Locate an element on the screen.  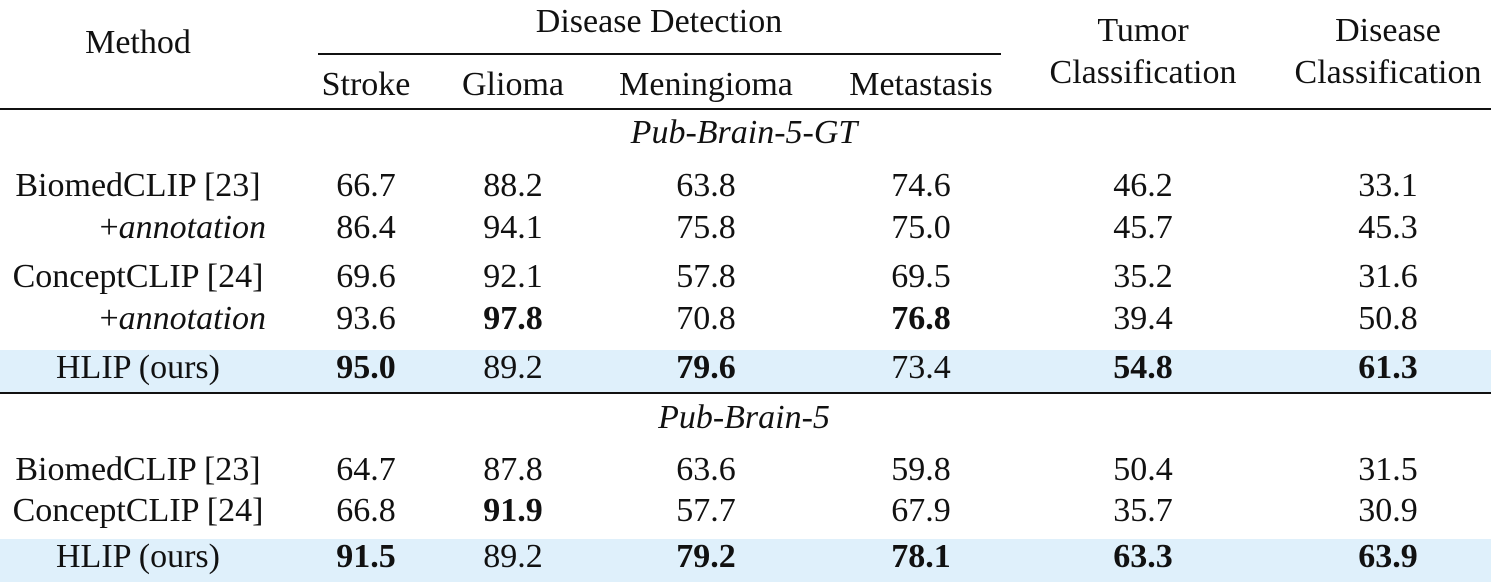
table-cell: 35.7 is located at coordinates (1143, 510).